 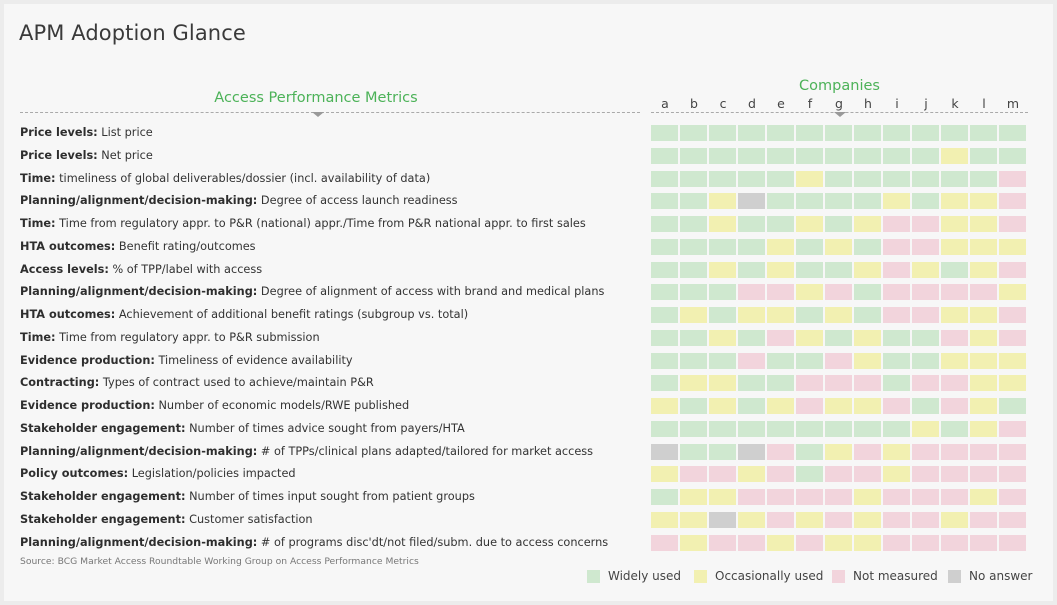 I want to click on metric-category: HTA outcomes:, so click(x=68, y=246).